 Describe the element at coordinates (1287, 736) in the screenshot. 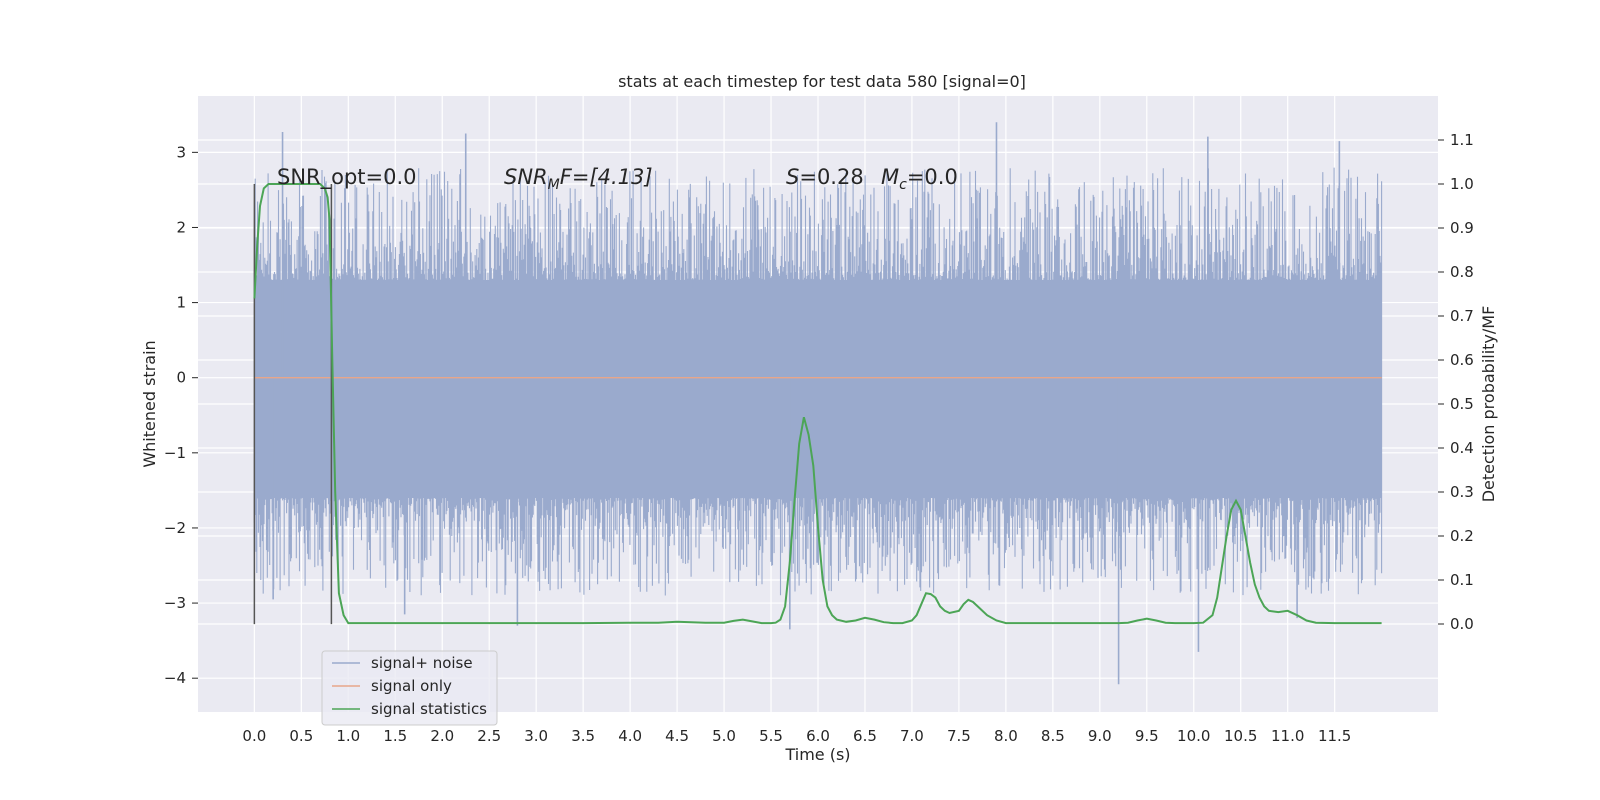

I see `x-tick-label: 11.0` at that location.